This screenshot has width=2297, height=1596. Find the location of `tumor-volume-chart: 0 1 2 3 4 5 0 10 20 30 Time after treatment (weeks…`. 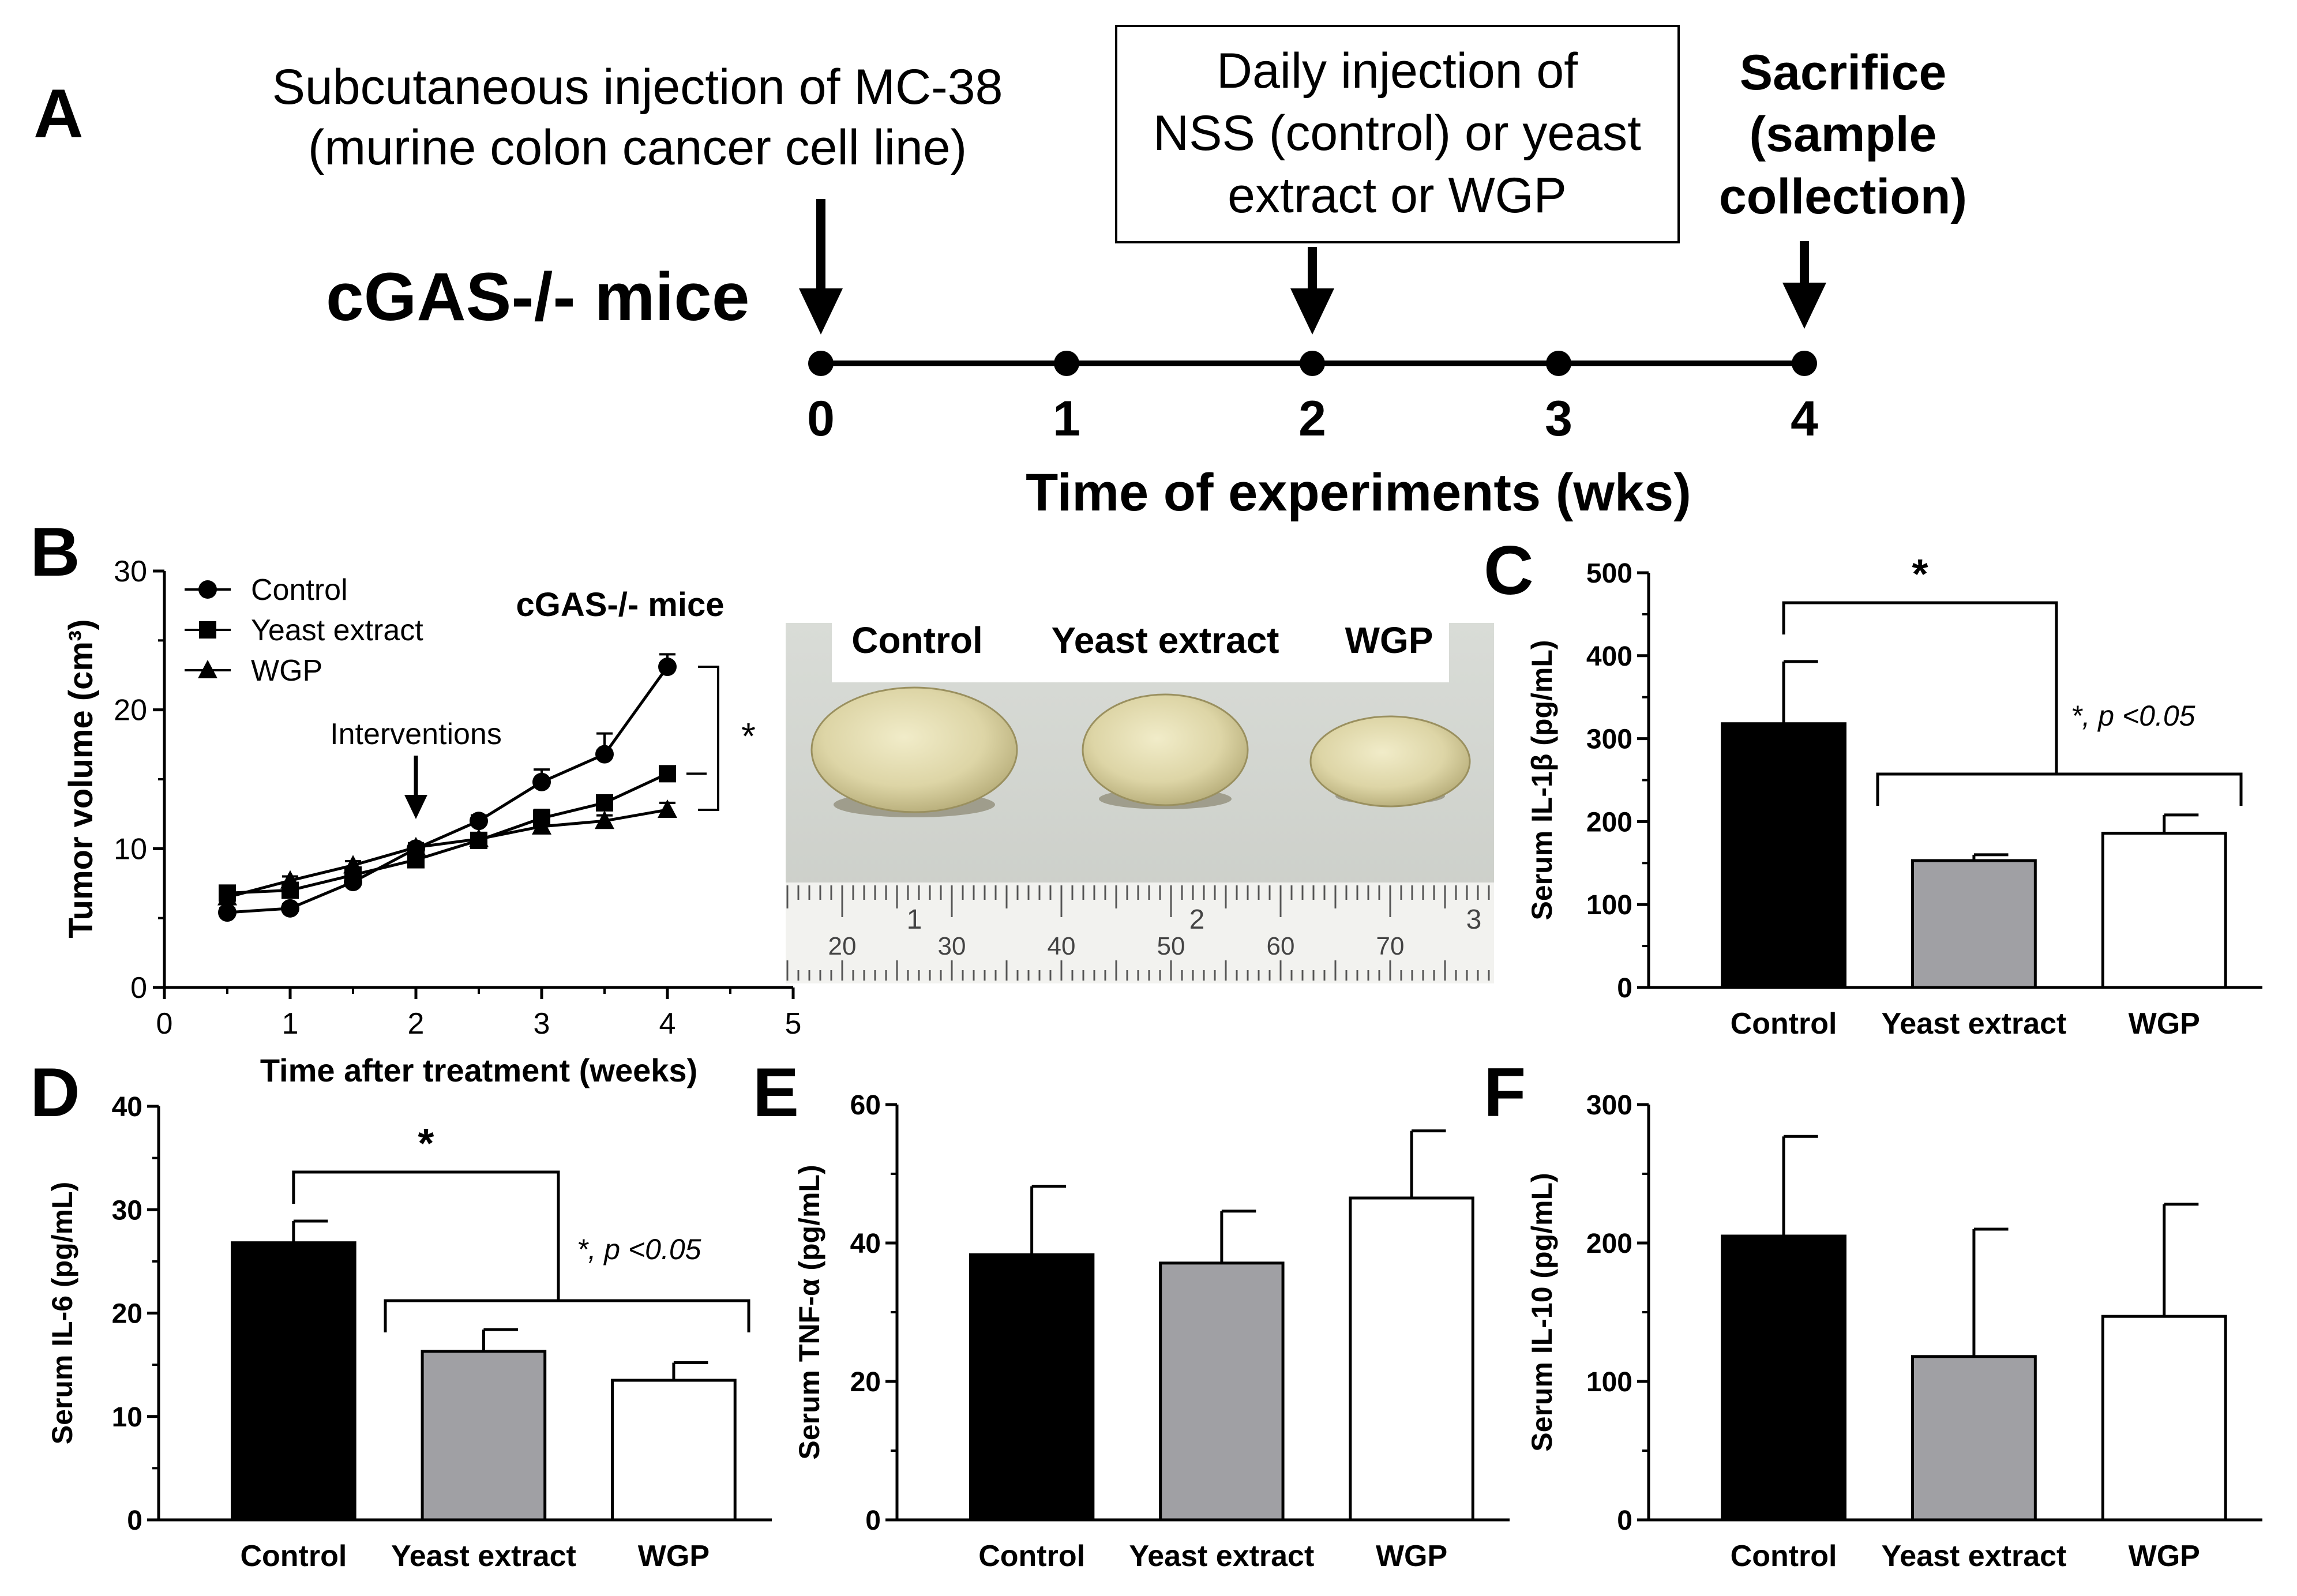

tumor-volume-chart: 0 1 2 3 4 5 0 10 20 30 Time after treatment (weeks… is located at coordinates (432, 821).